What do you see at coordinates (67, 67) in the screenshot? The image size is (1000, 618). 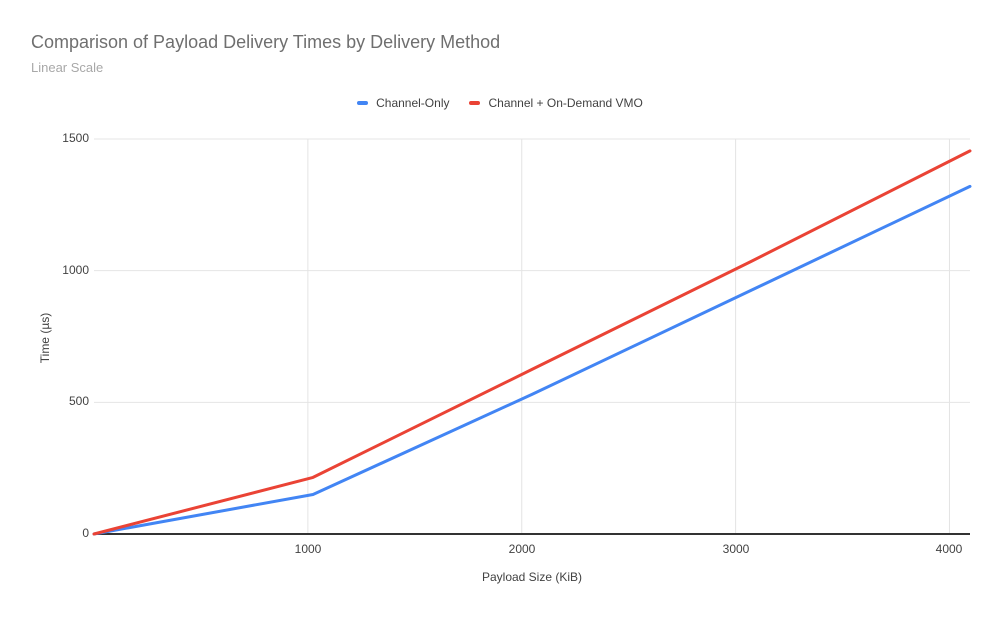 I see `chart-subtitle: Linear Scale` at bounding box center [67, 67].